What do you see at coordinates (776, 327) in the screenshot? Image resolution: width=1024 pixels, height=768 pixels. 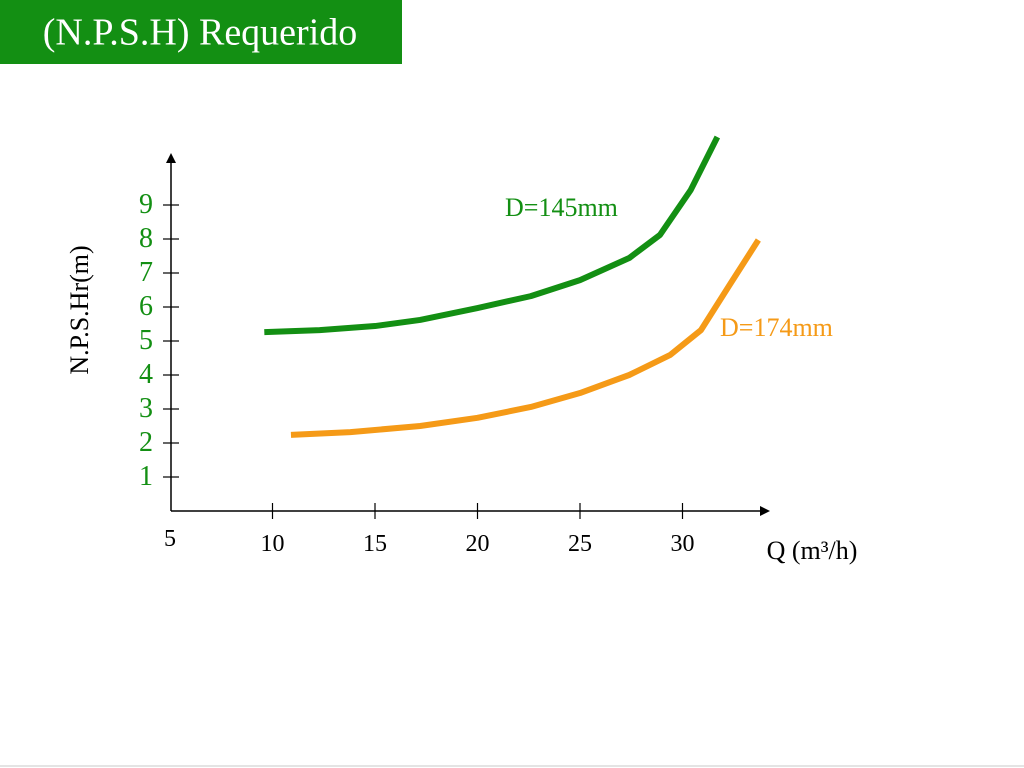 I see `series-label: D=174mm` at bounding box center [776, 327].